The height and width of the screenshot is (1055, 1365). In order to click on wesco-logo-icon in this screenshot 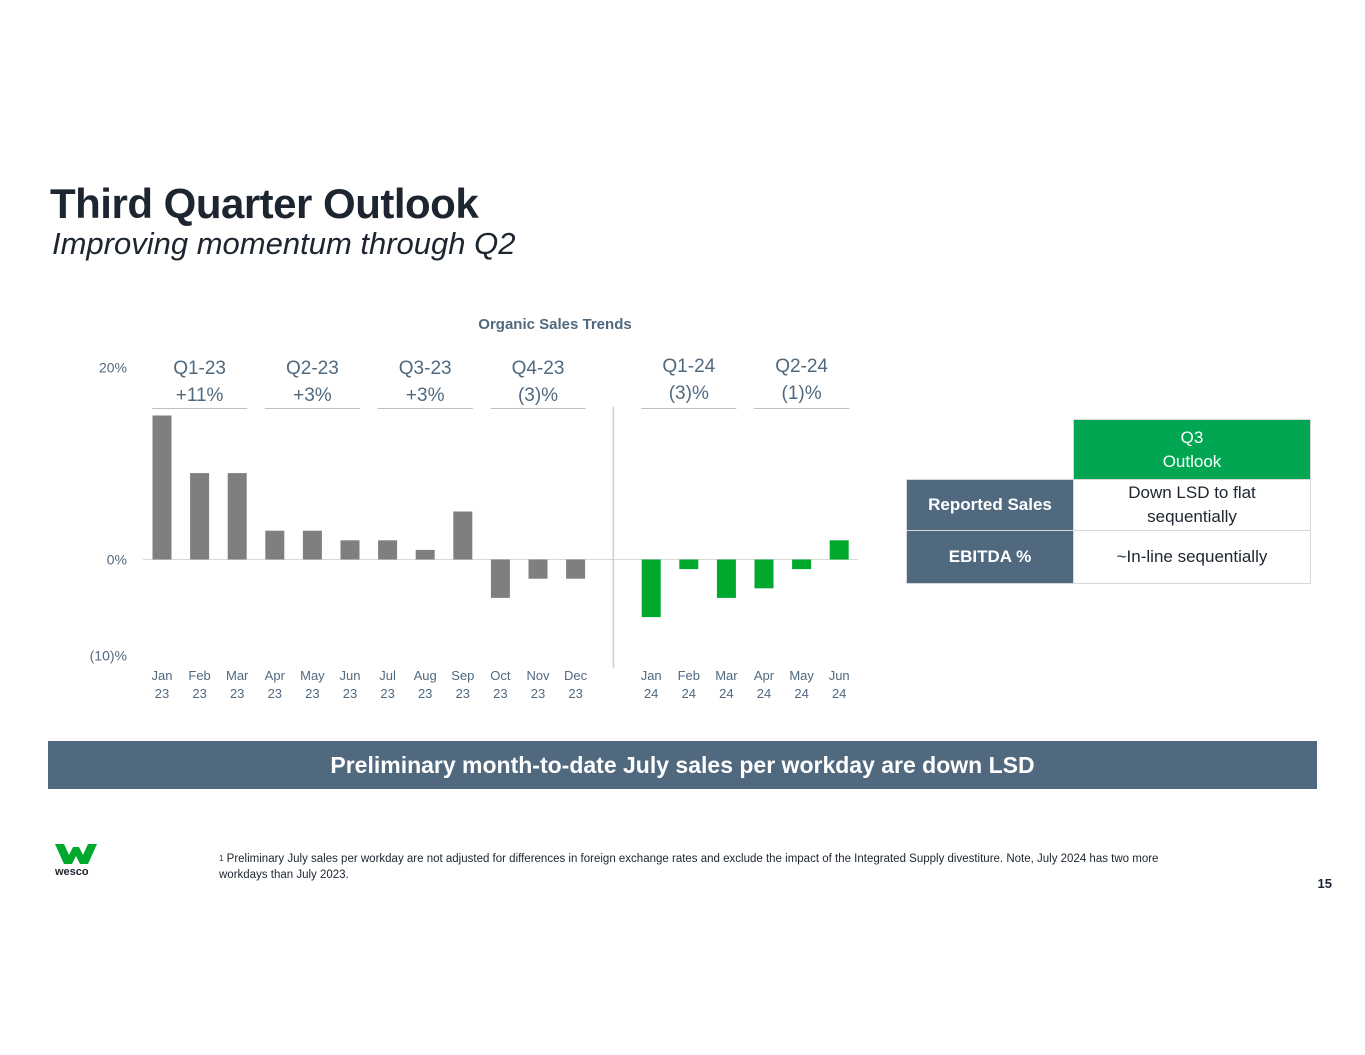, I will do `click(76, 854)`.